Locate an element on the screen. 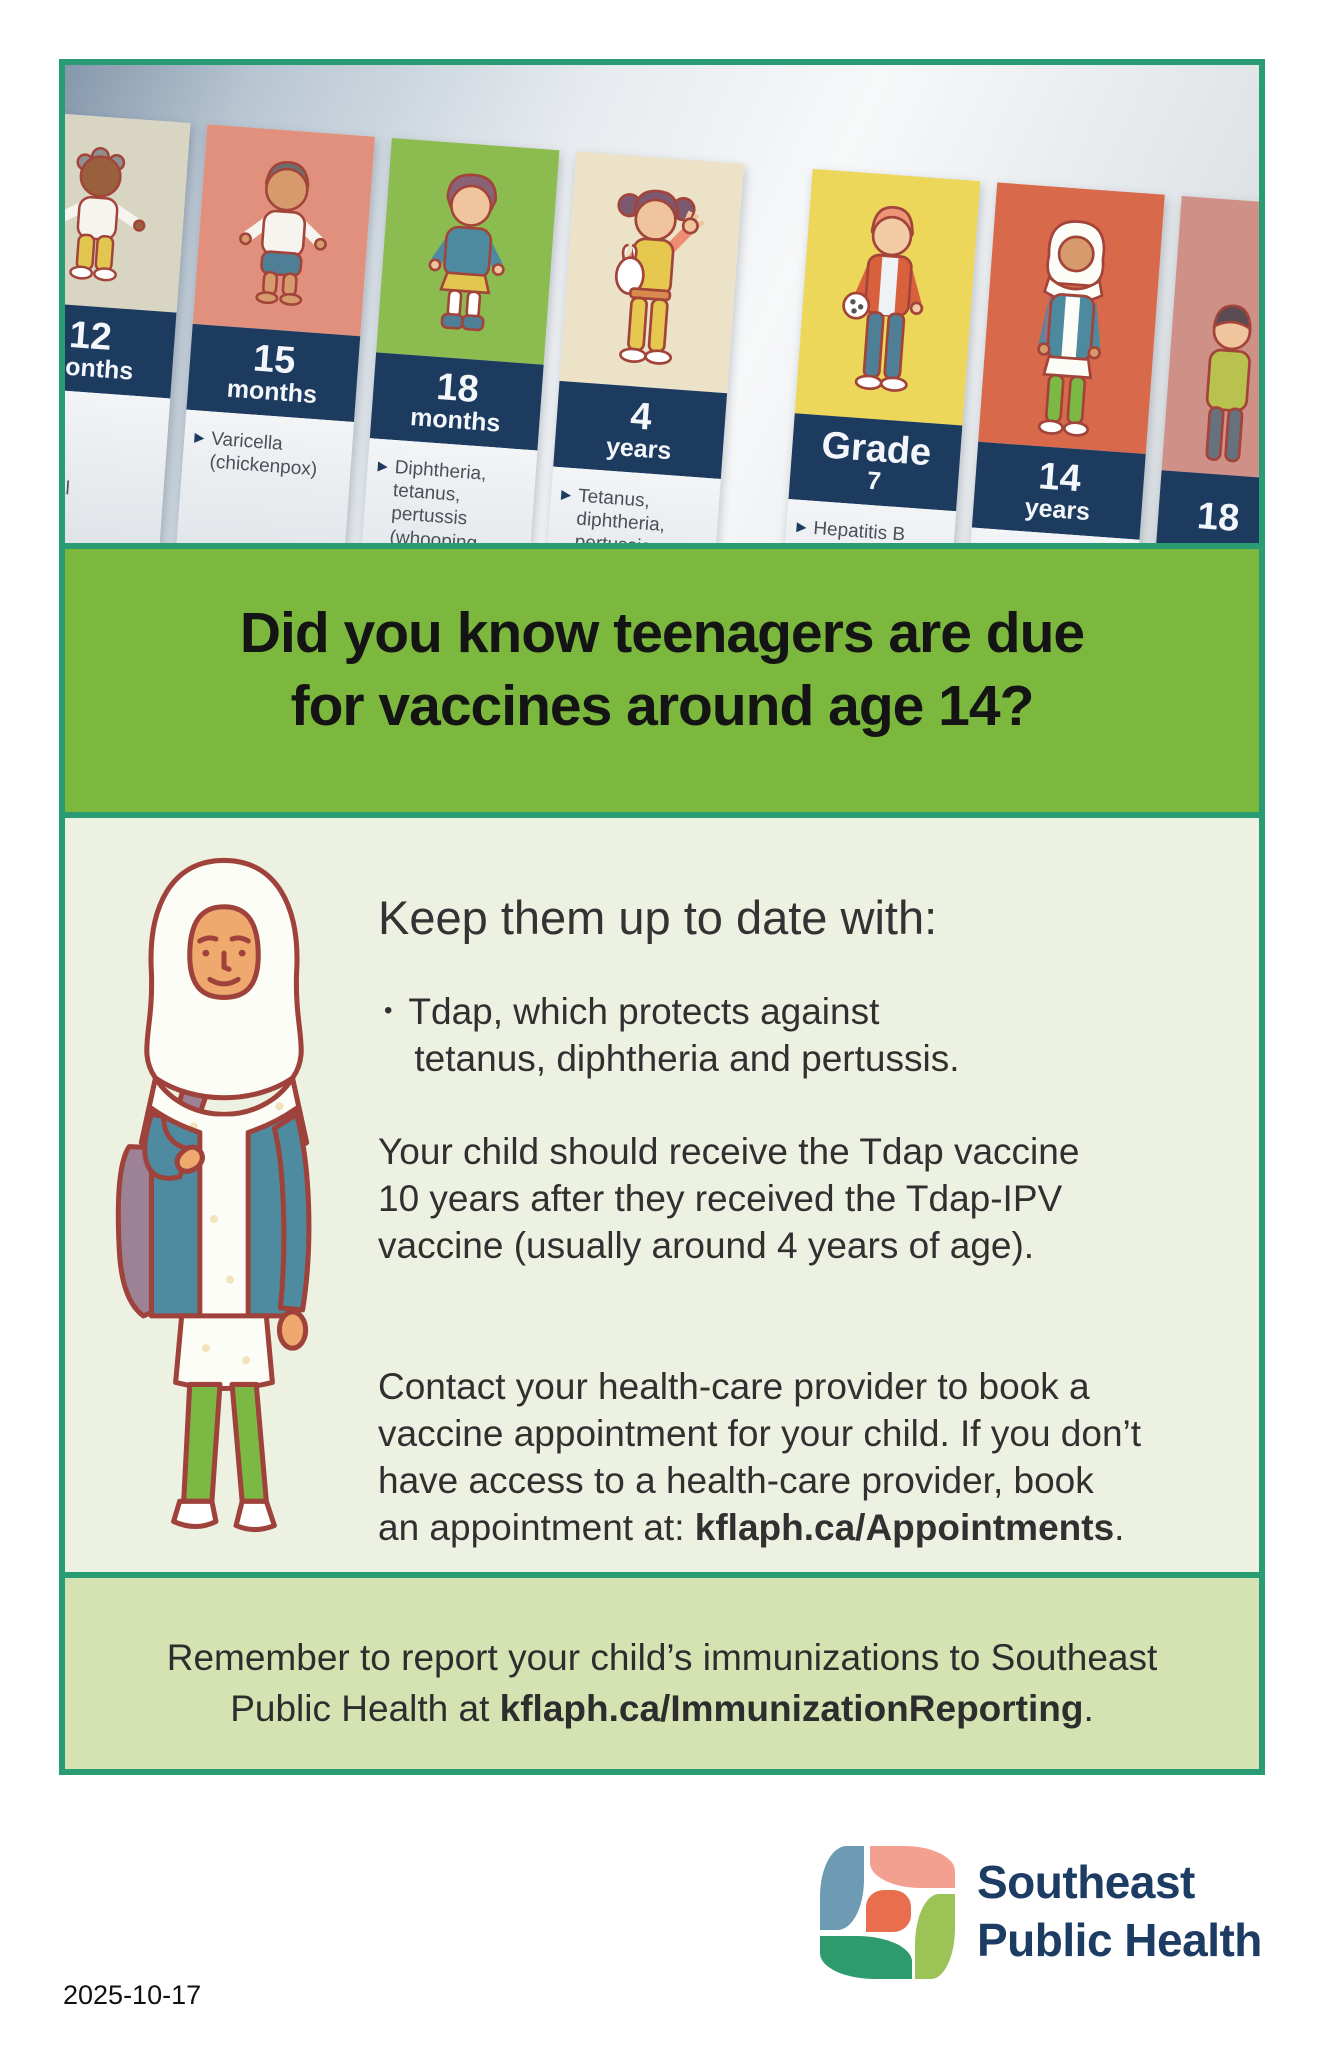 This screenshot has height=2048, width=1325. age-band: 4 years is located at coordinates (640, 429).